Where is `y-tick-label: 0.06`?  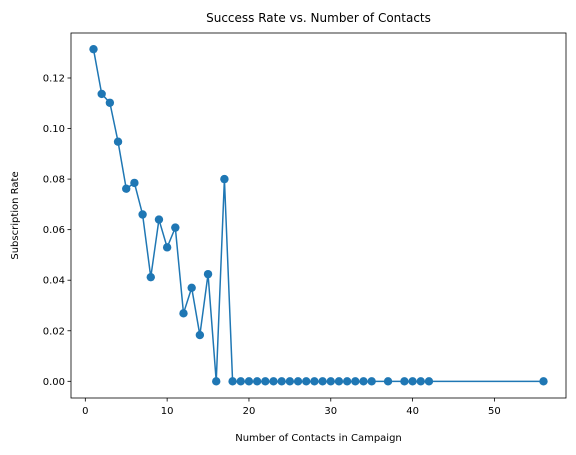
y-tick-label: 0.06 is located at coordinates (54, 230).